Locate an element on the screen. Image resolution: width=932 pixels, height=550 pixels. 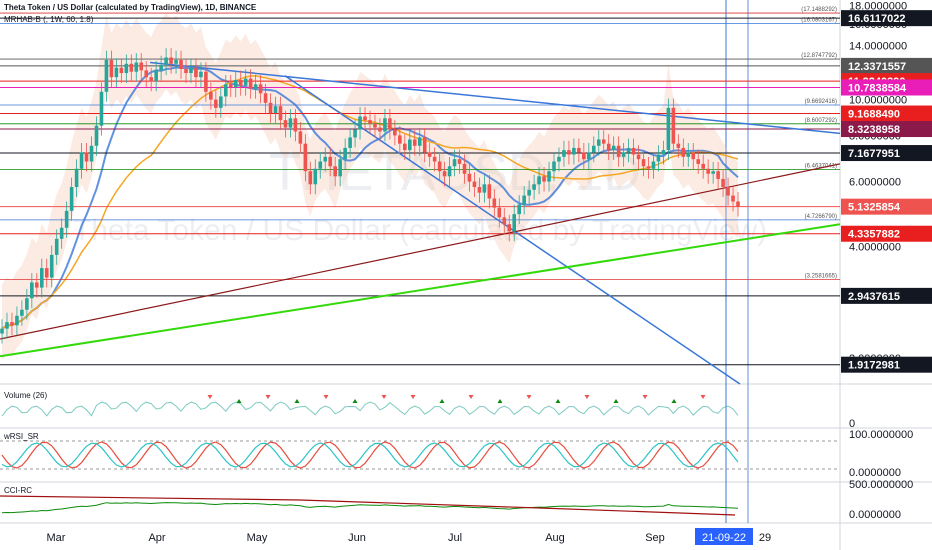
volume-panel-label: Volume (26) is located at coordinates (26, 395).